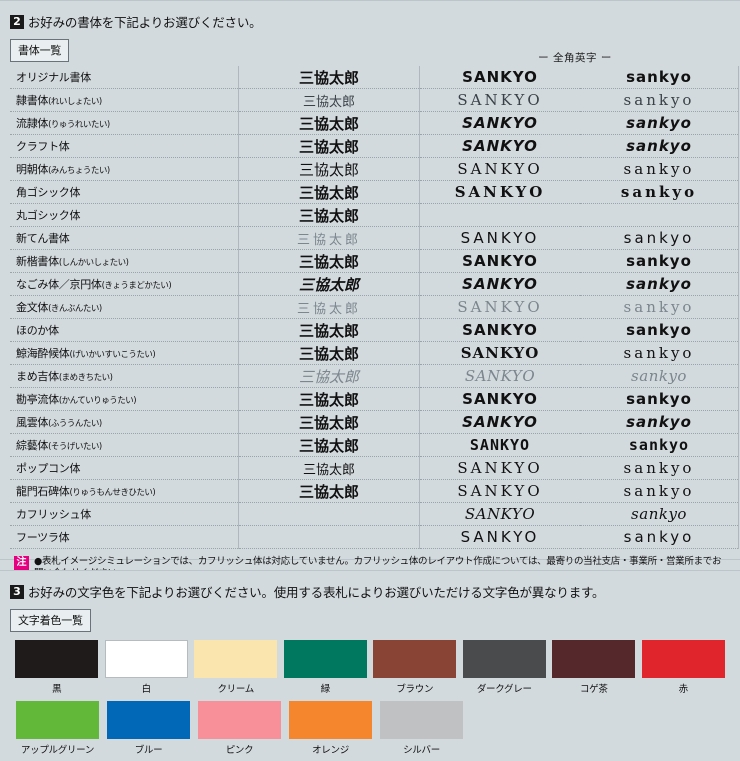 Image resolution: width=740 pixels, height=761 pixels. Describe the element at coordinates (37, 261) in the screenshot. I see `font-name: 新楷書体` at that location.